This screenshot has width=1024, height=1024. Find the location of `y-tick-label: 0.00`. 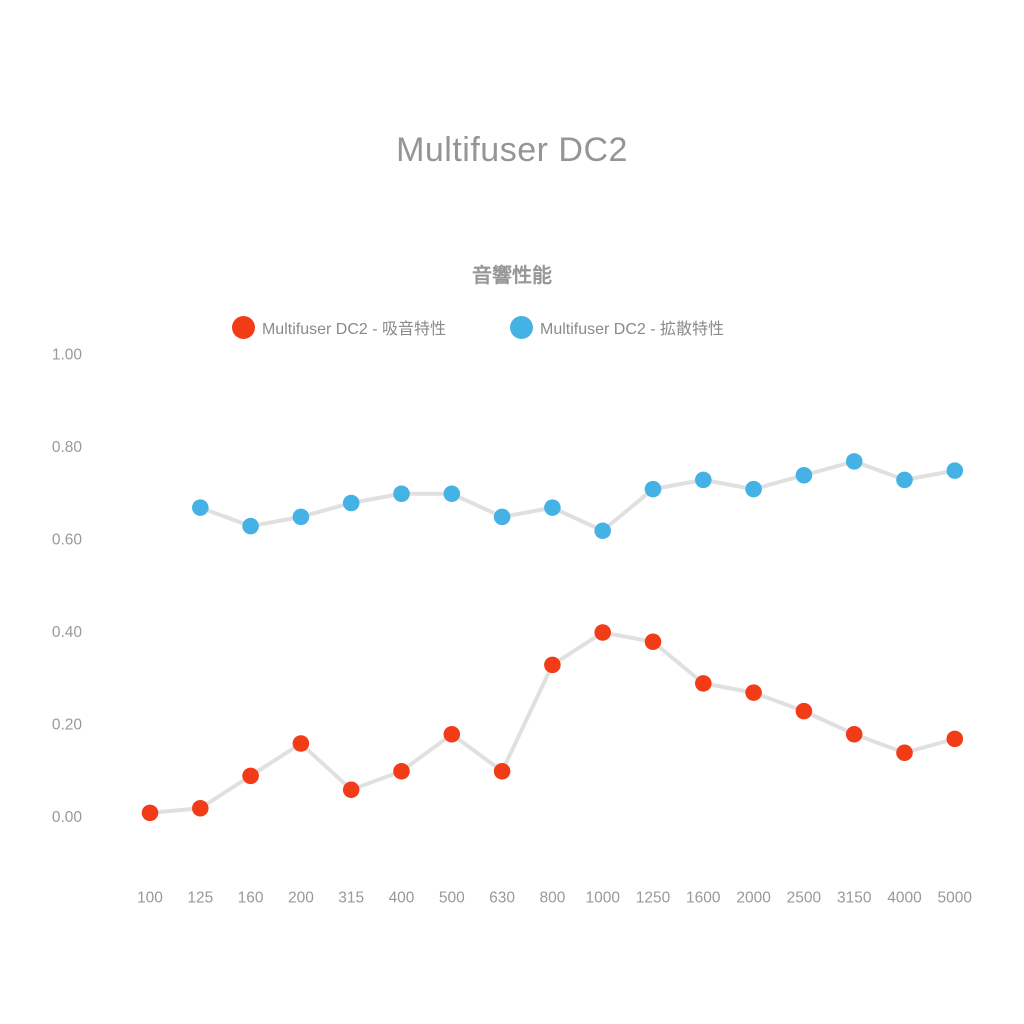

y-tick-label: 0.00 is located at coordinates (67, 817).